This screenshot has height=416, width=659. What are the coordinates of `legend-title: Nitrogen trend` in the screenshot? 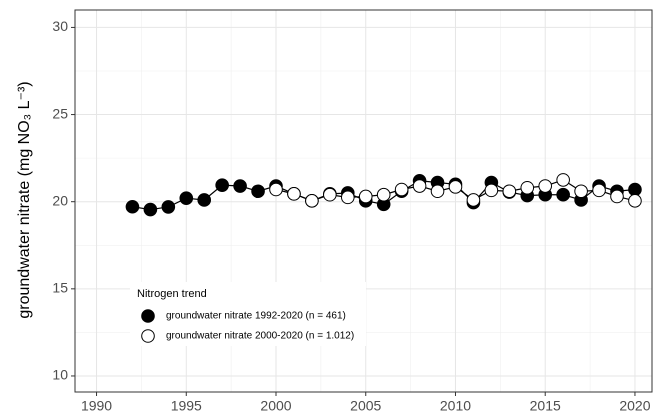 It's located at (172, 294).